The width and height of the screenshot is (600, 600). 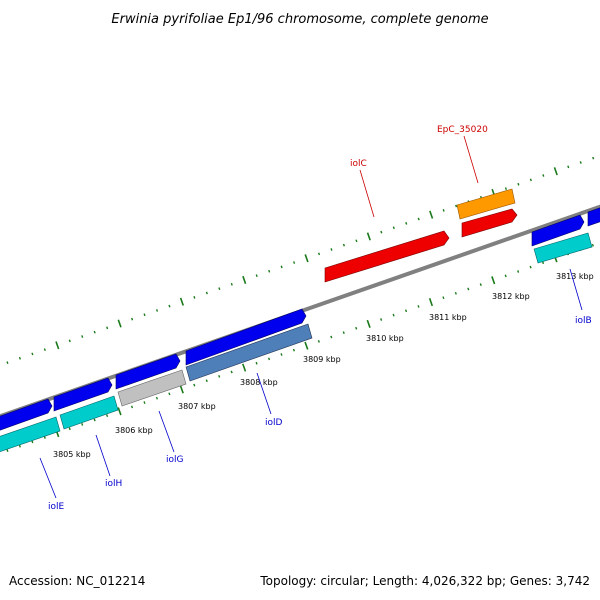 What do you see at coordinates (385, 338) in the screenshot?
I see `tick-label: 3810 kbp` at bounding box center [385, 338].